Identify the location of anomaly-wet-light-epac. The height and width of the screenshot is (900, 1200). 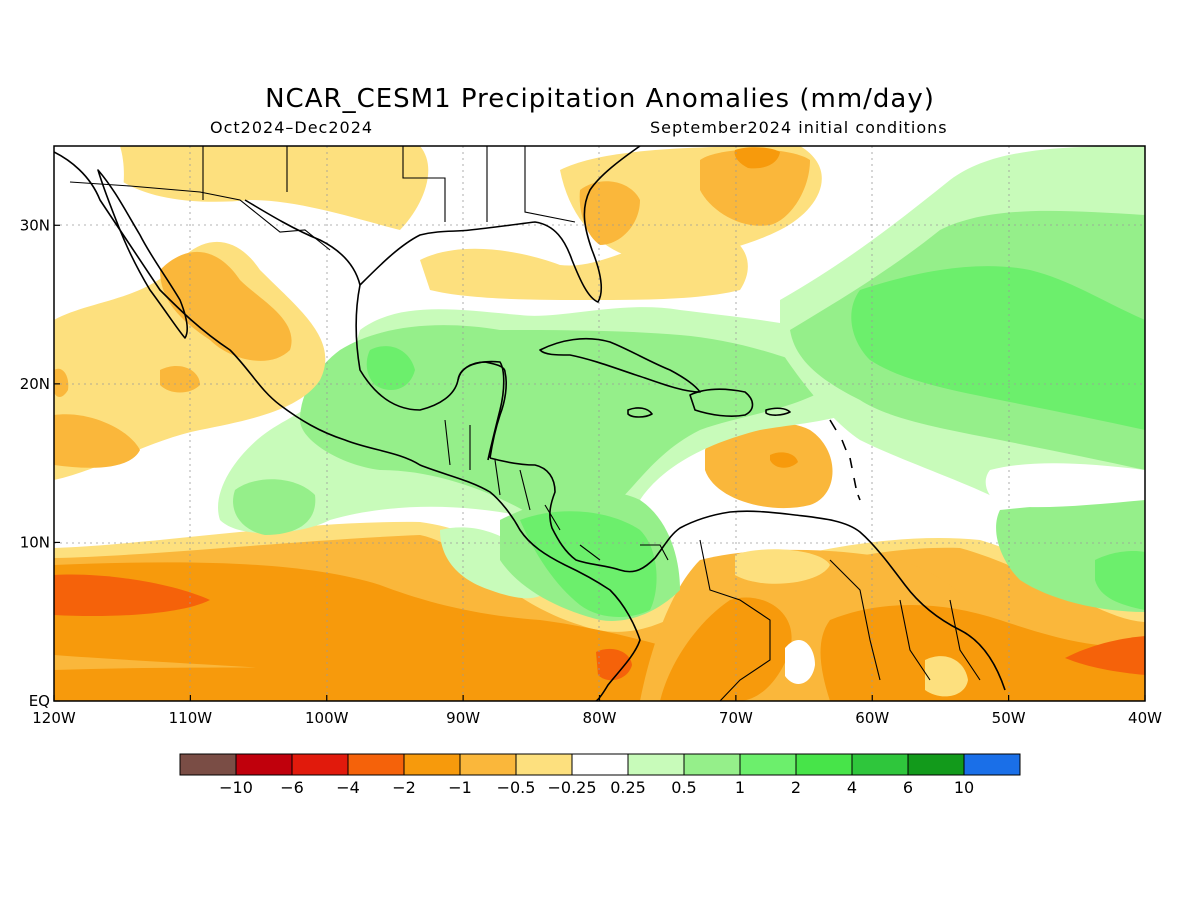
(274, 507).